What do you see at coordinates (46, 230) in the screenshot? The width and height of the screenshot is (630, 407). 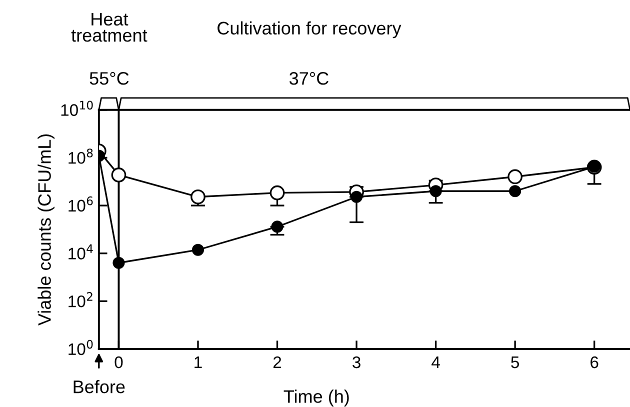 I see `y-axis-title: Viable counts (CFU/mL)` at bounding box center [46, 230].